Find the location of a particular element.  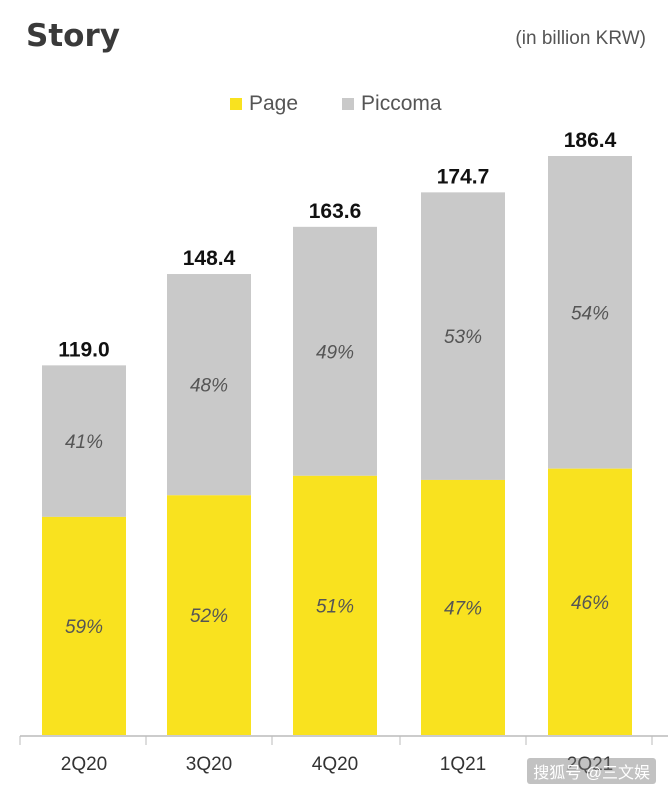

share-label-page-1Q21: 47% is located at coordinates (463, 608).